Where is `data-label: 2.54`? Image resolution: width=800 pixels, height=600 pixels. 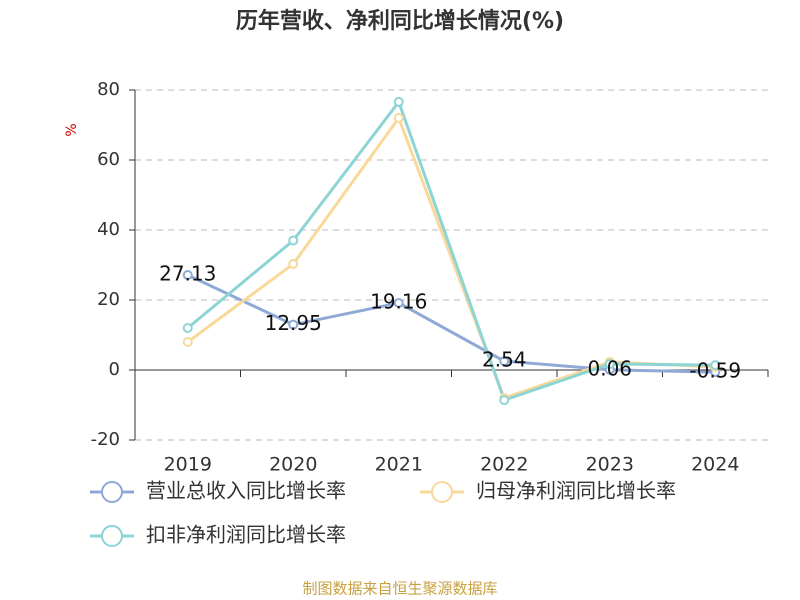 data-label: 2.54 is located at coordinates (504, 360).